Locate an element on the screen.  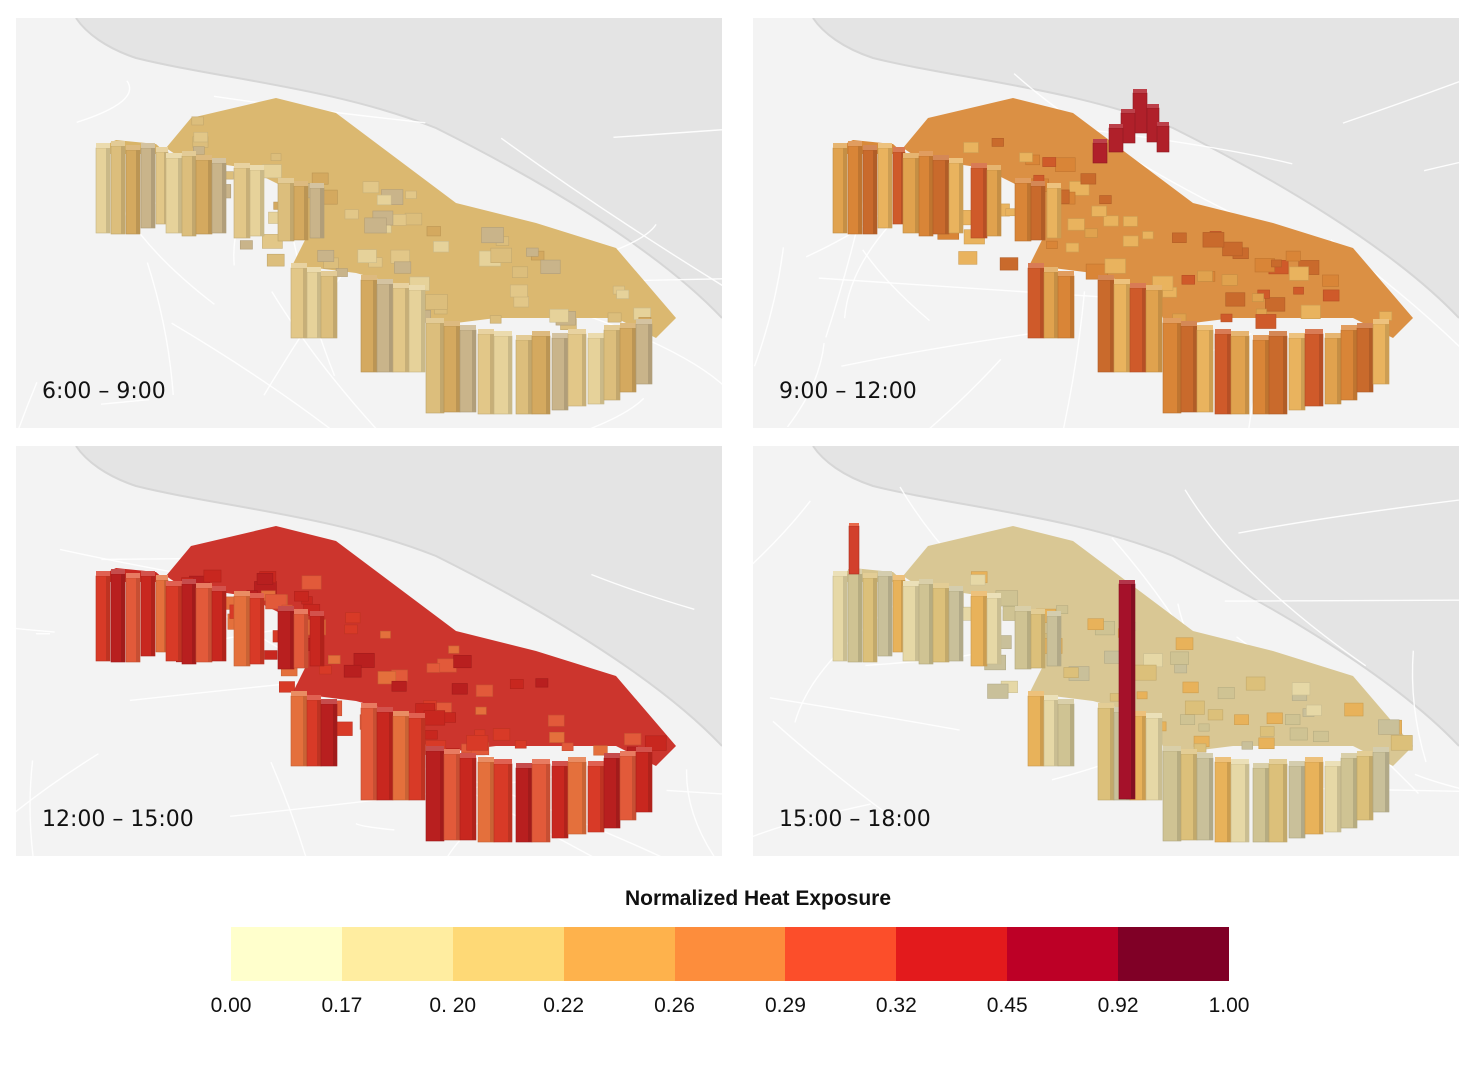
time-window-label: 9:00 – 12:00 is located at coordinates (848, 391).